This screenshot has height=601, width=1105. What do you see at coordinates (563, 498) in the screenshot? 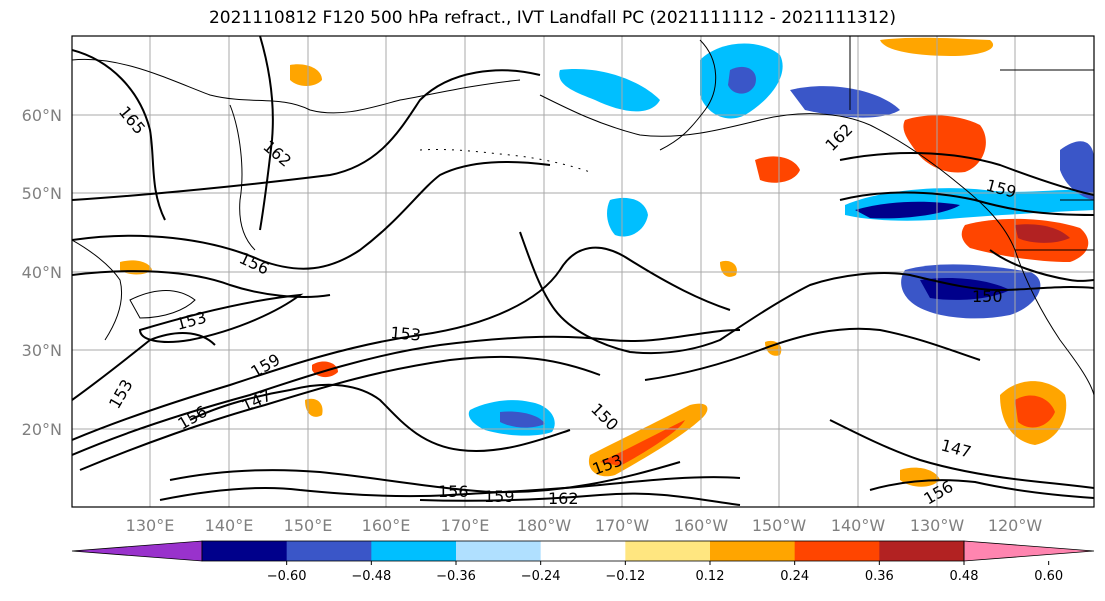
I see `contour-label: 162` at bounding box center [563, 498].